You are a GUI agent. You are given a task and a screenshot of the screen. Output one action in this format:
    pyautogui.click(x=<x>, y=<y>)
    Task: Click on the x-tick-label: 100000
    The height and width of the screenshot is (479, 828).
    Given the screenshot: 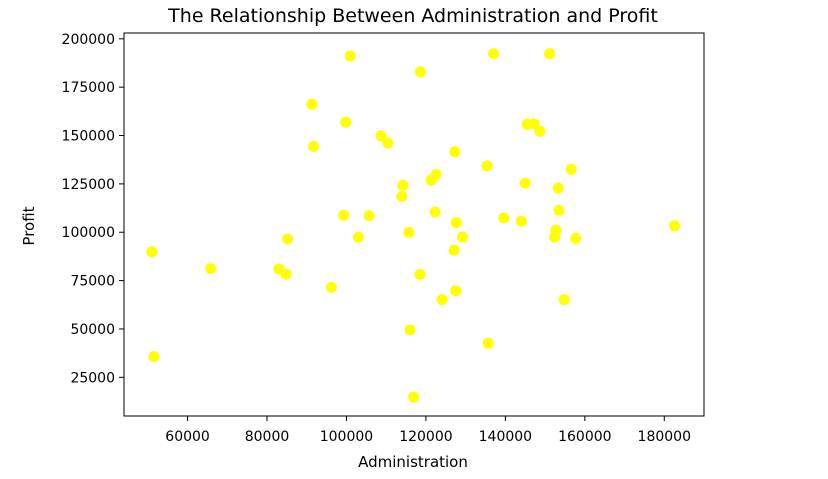 What is the action you would take?
    pyautogui.click(x=346, y=437)
    